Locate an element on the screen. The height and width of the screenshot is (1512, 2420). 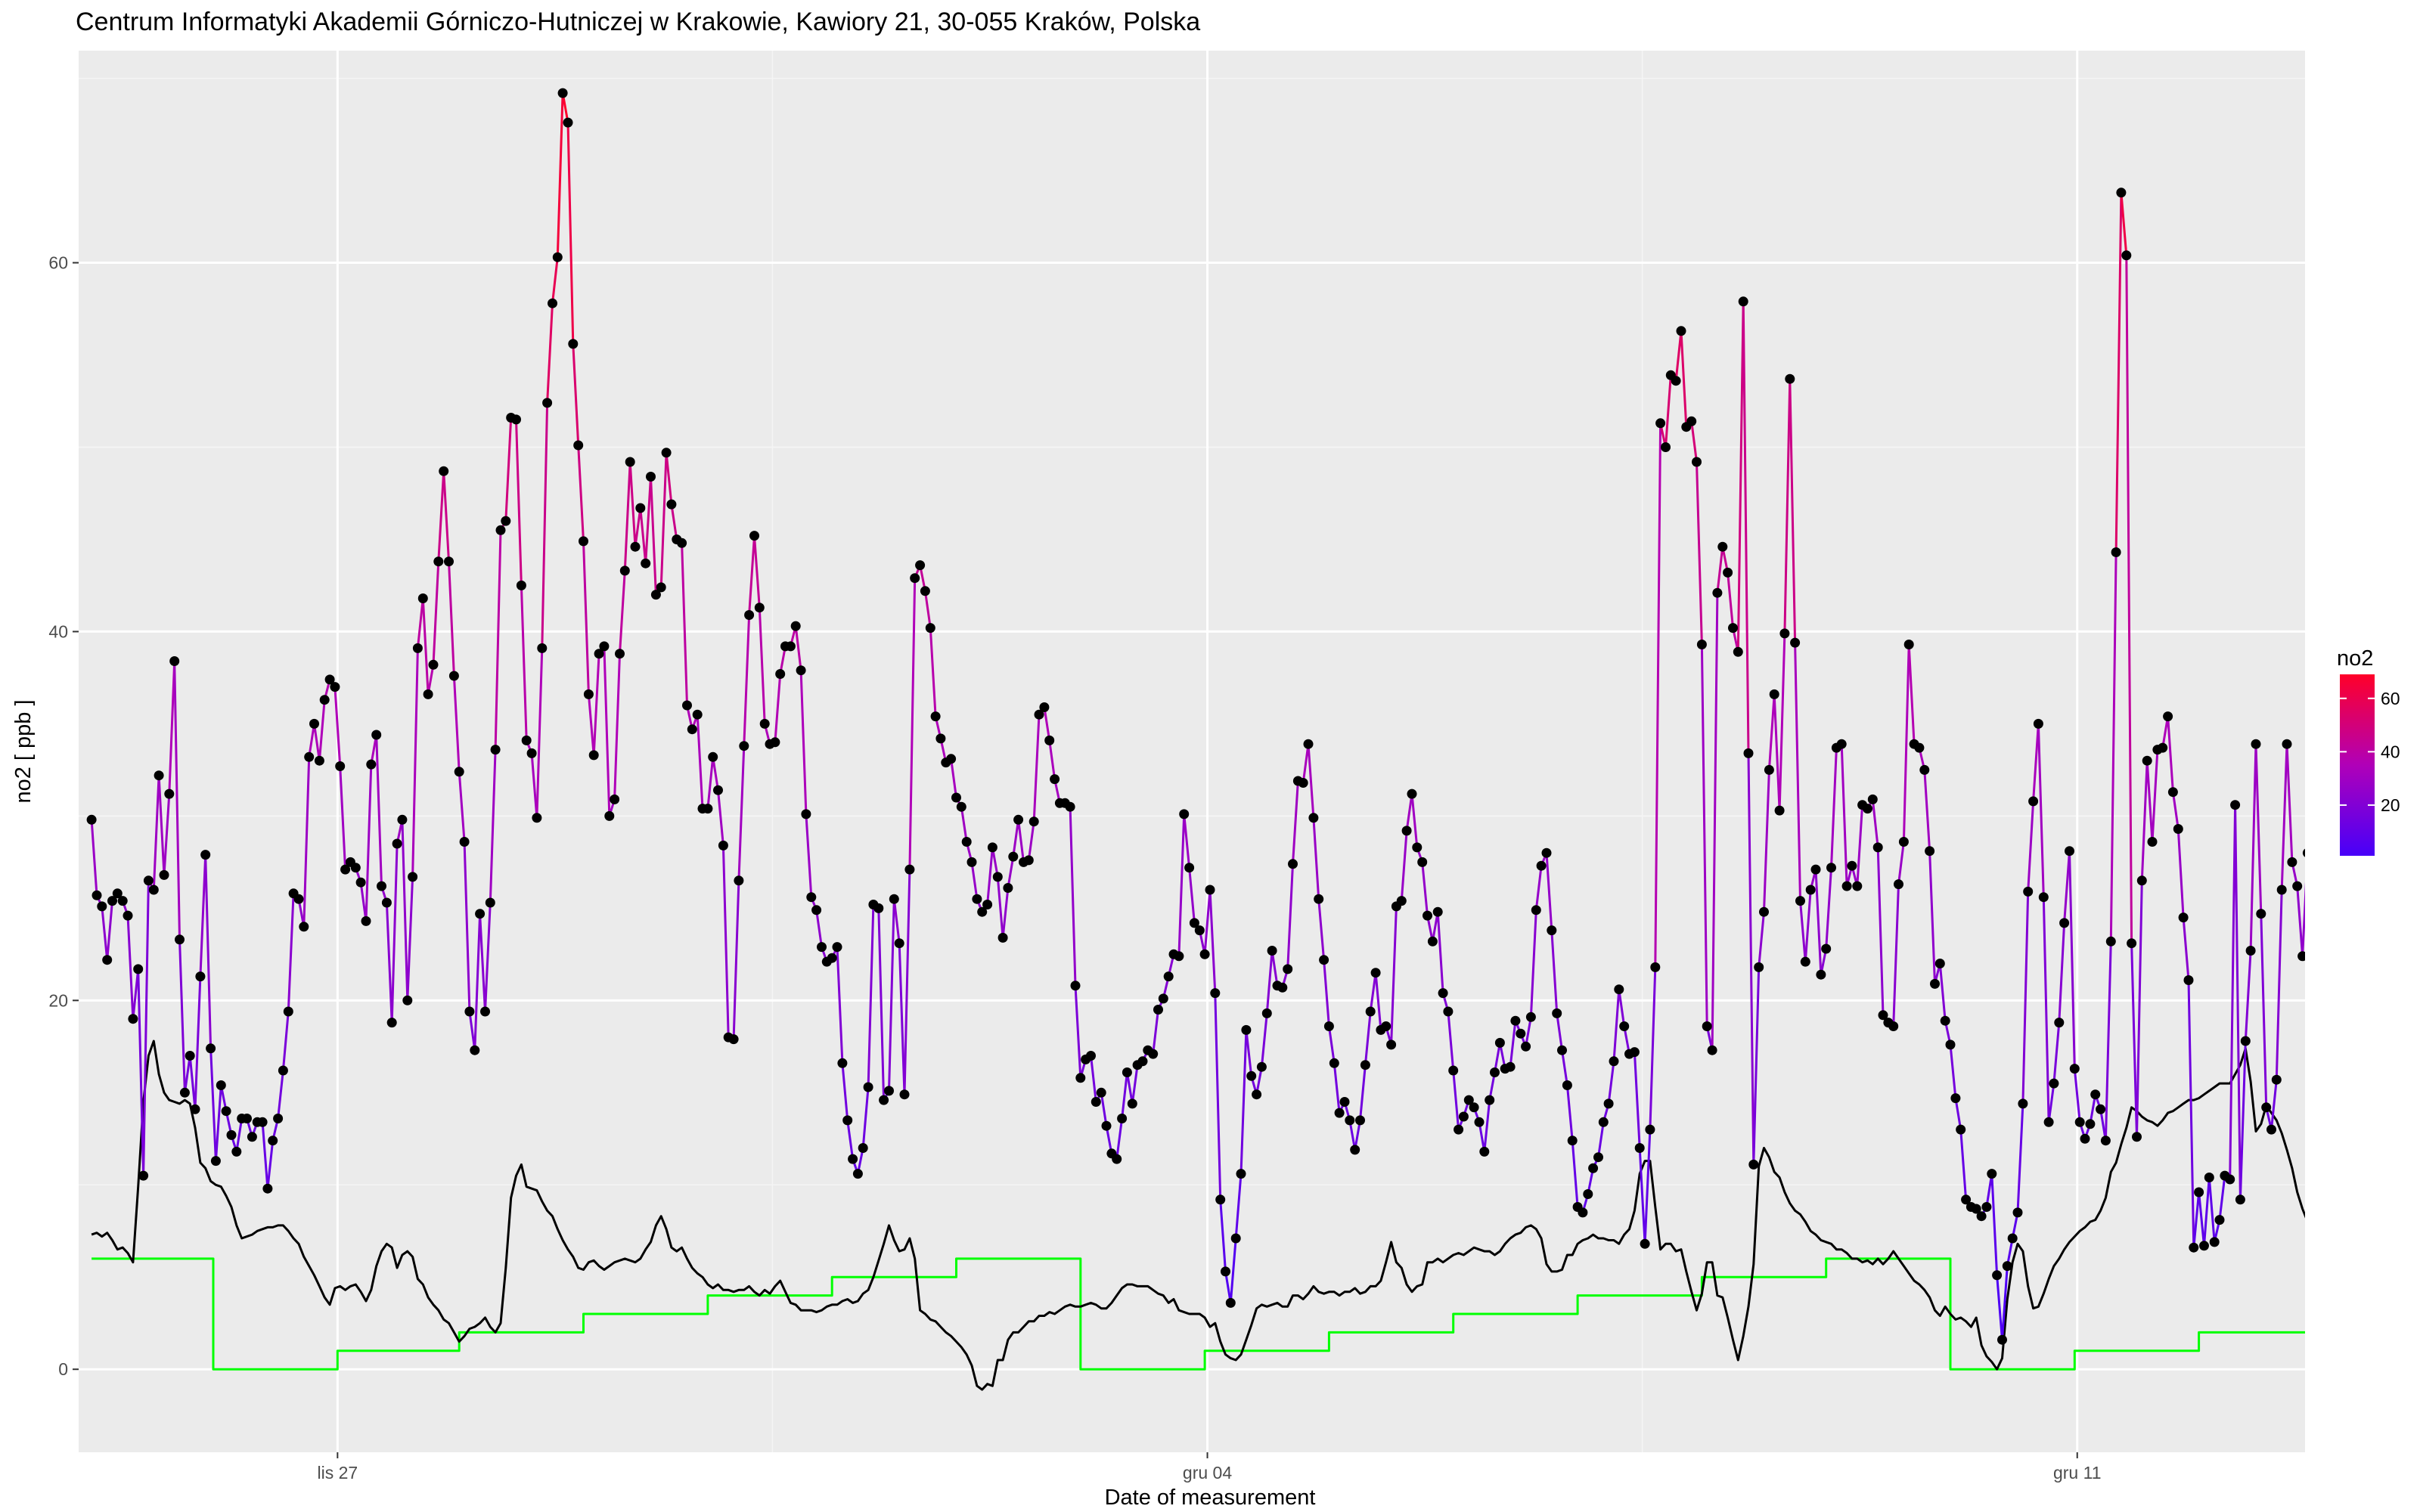
legend-tick-label: 20 is located at coordinates (2390, 805).